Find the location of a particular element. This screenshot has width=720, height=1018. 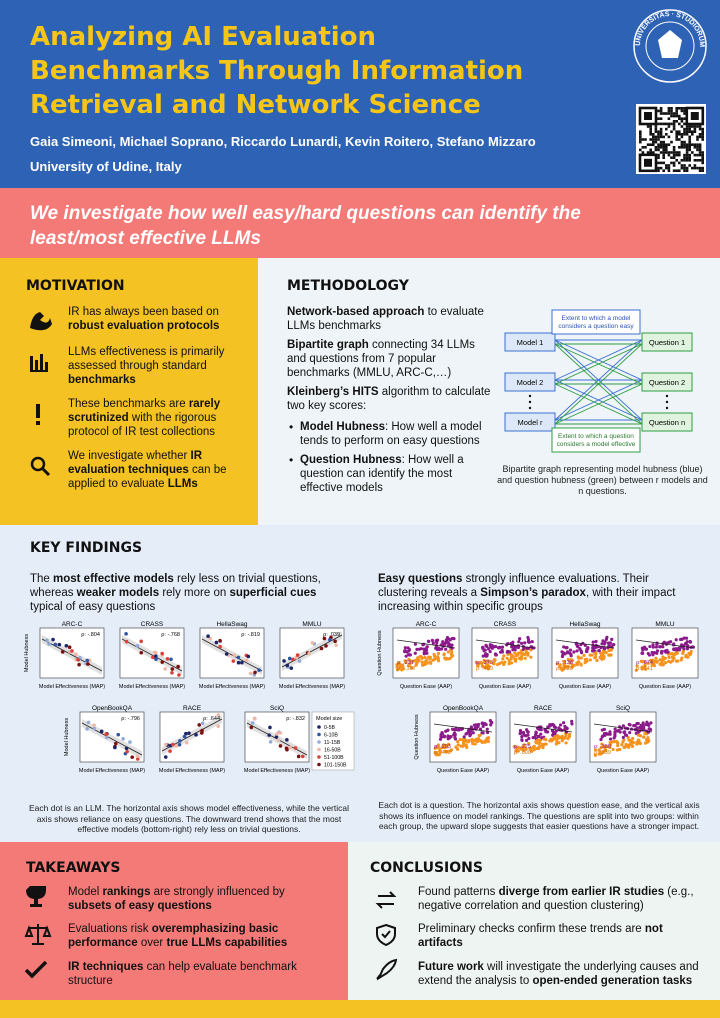

x-axis-label: Question Ease (AAP) is located at coordinates (623, 771).